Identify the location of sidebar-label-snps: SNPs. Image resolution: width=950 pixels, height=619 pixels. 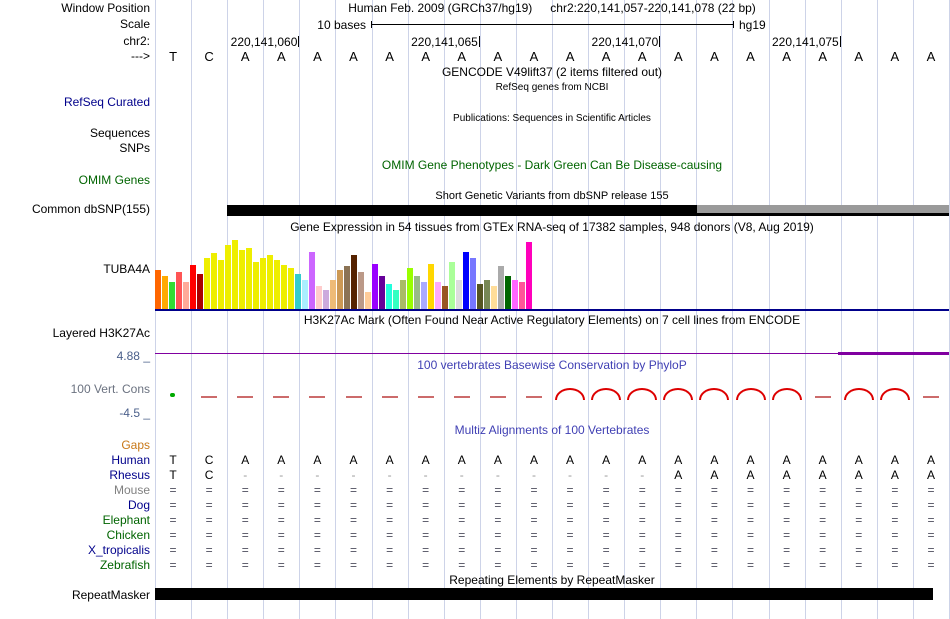
(134, 148).